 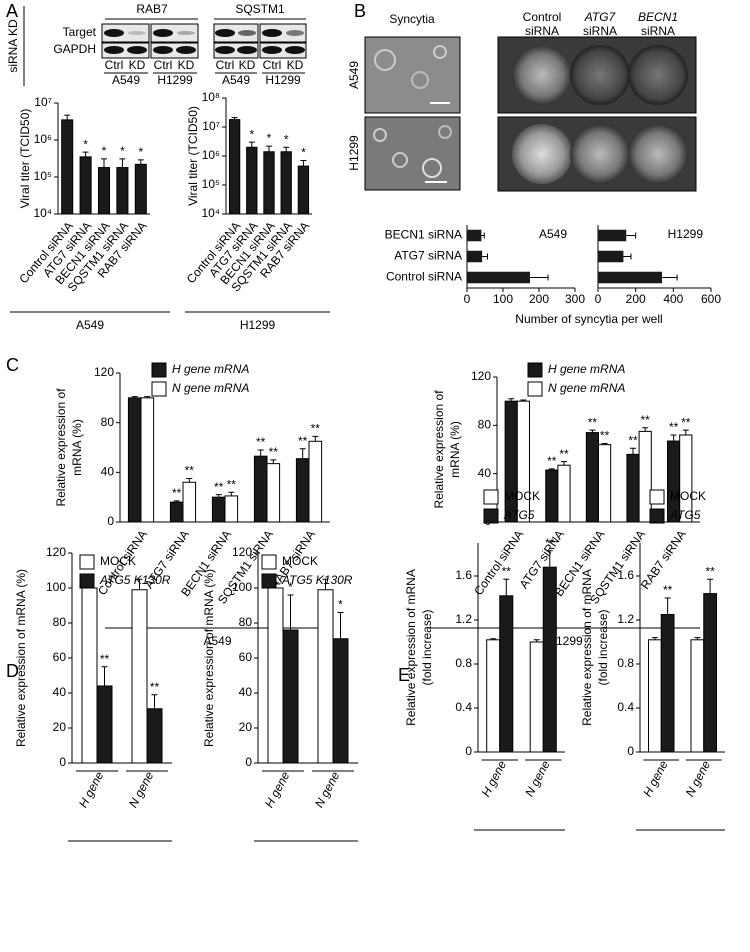 I want to click on group-label: H1299, so click(x=258, y=325).